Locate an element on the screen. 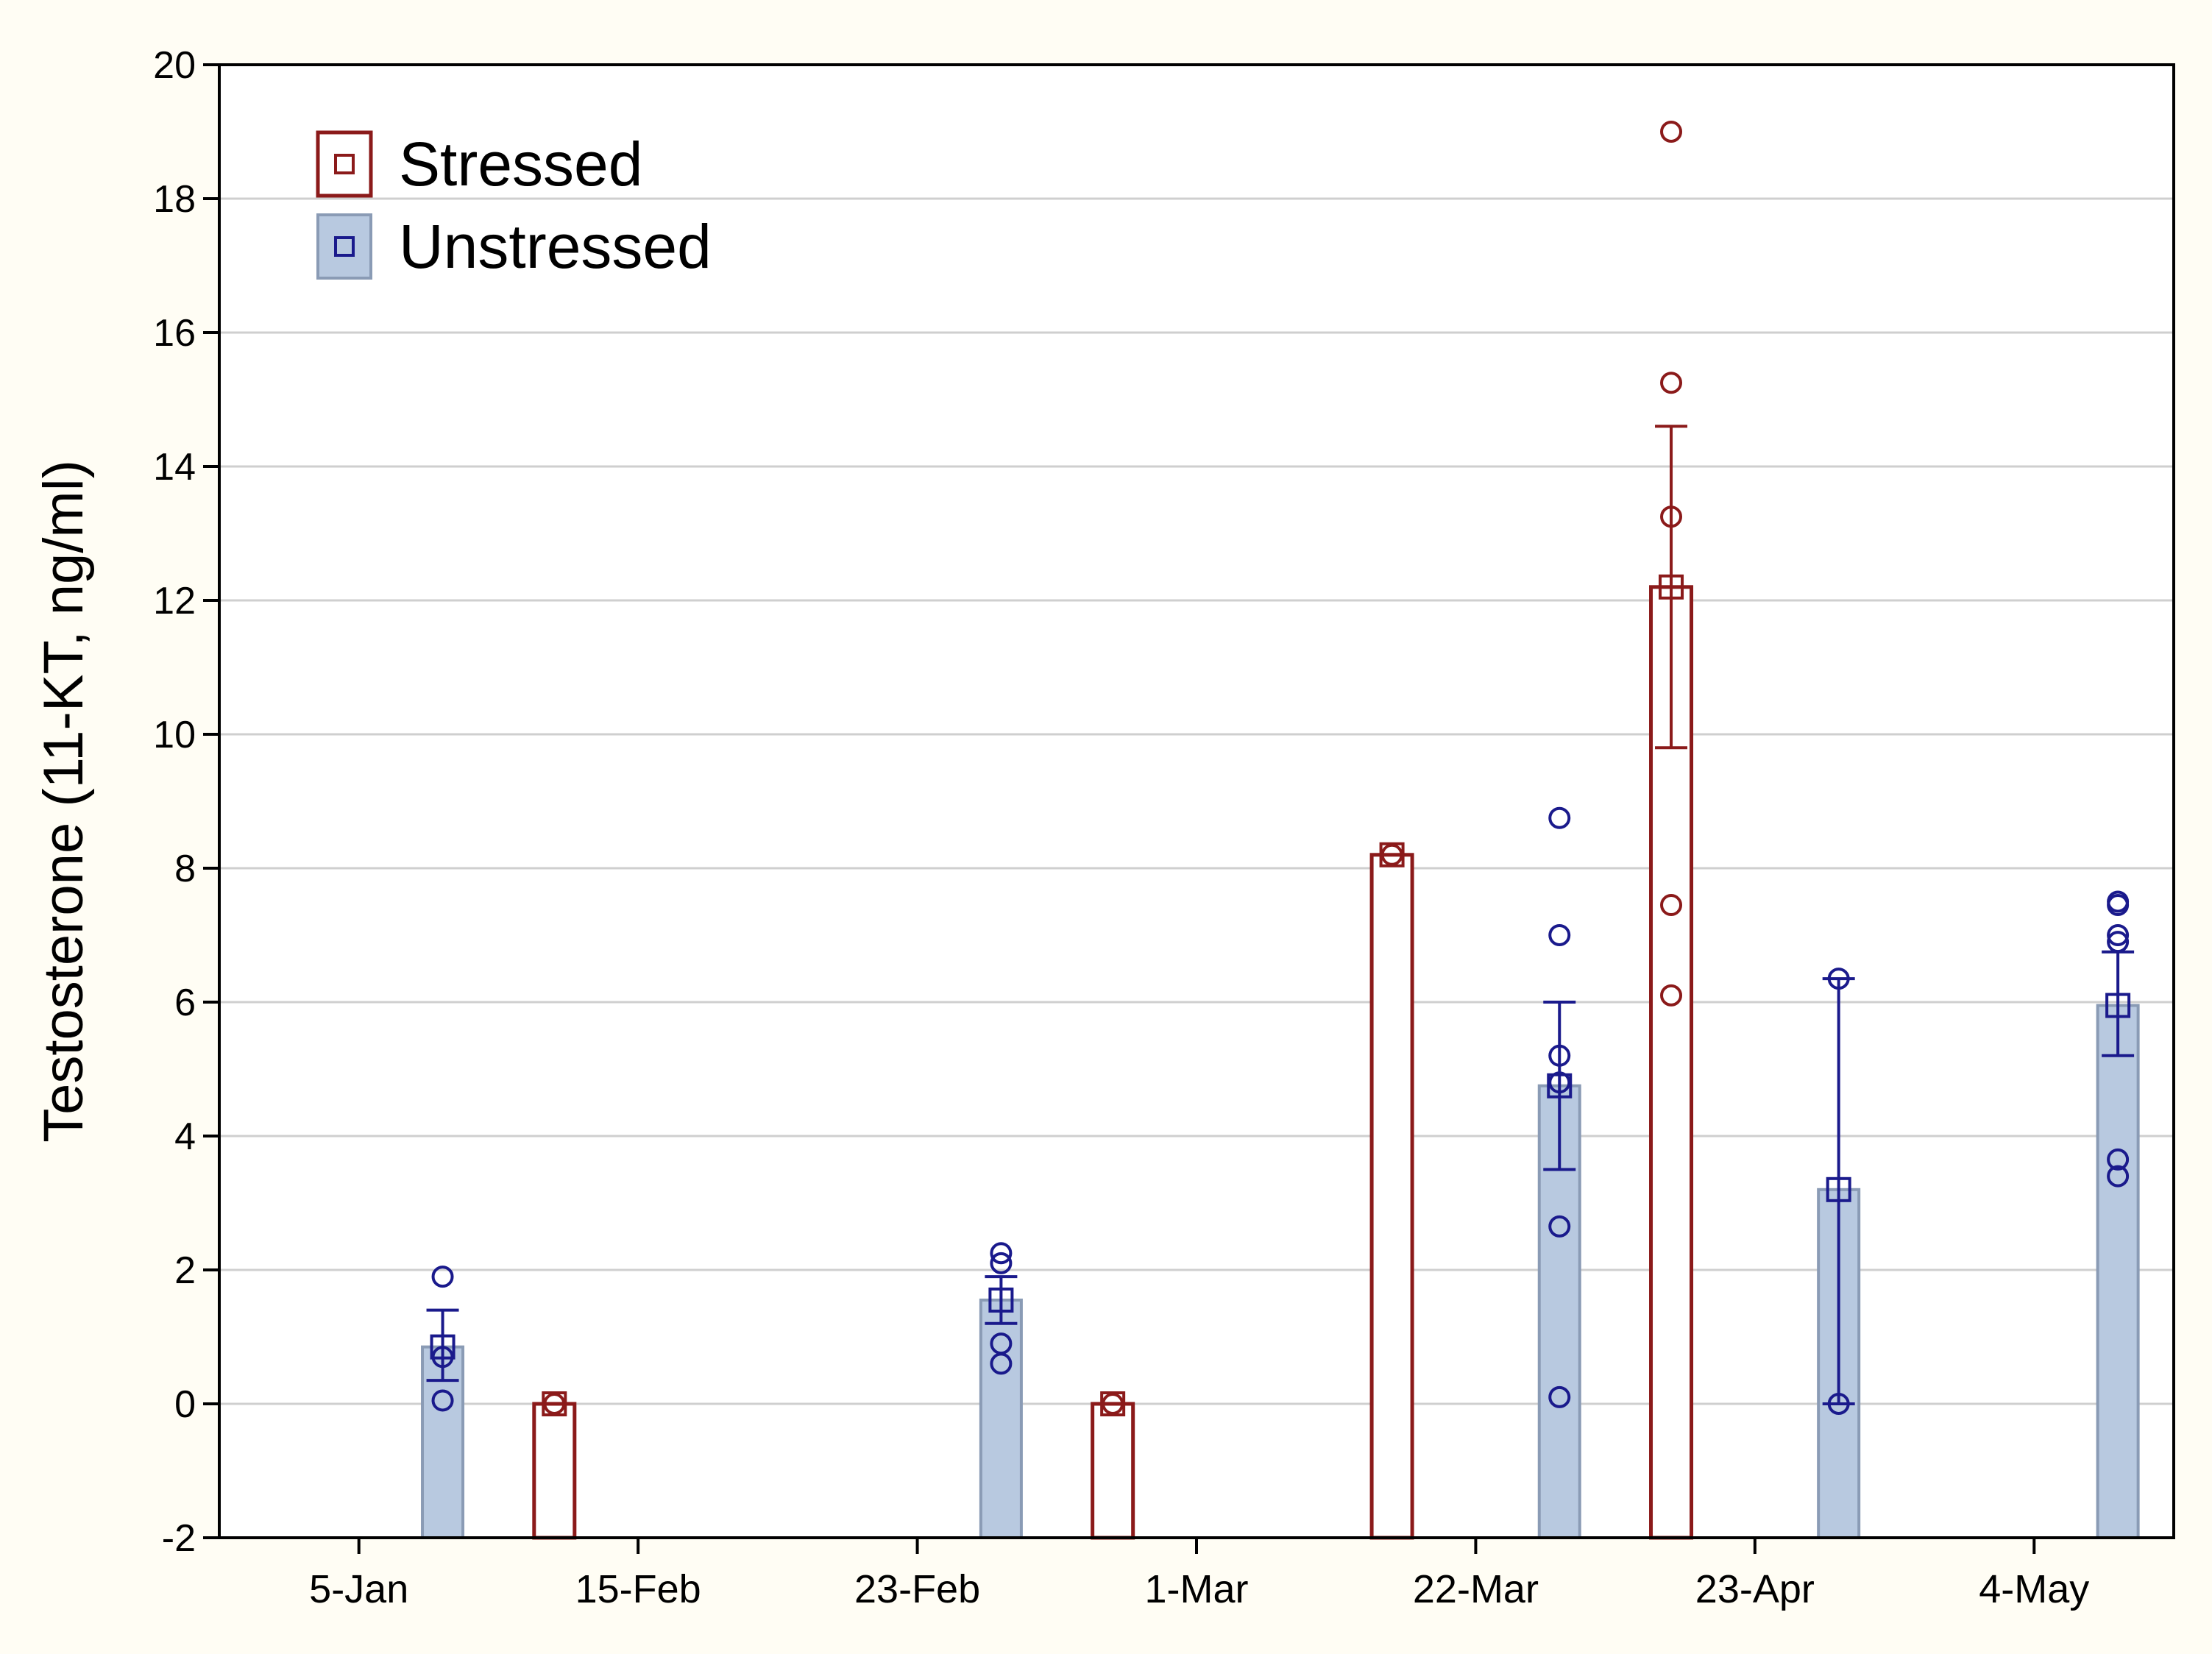  y-tick-label: 0 is located at coordinates (185, 1404).